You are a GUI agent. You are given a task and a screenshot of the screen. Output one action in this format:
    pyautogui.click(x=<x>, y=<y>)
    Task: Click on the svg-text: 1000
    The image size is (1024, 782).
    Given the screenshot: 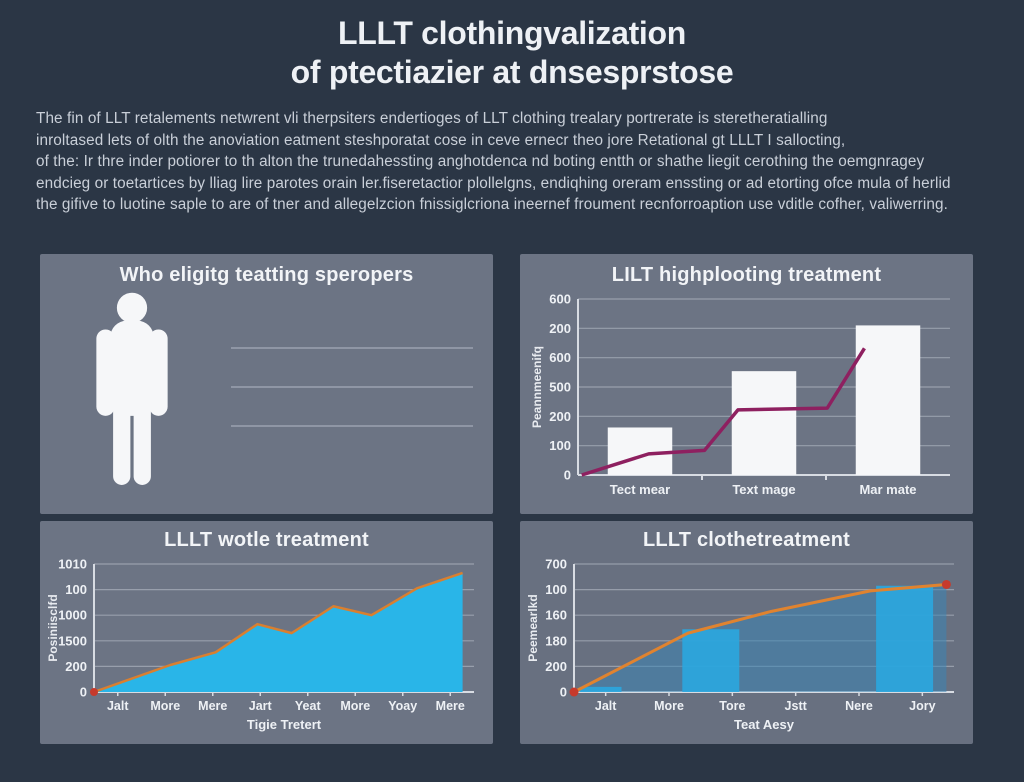 What is the action you would take?
    pyautogui.click(x=72, y=615)
    